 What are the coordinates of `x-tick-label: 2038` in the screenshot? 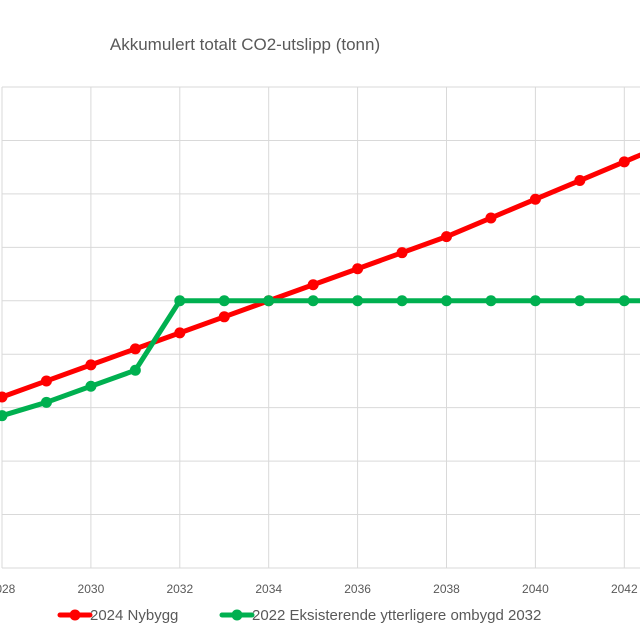 It's located at (446, 589).